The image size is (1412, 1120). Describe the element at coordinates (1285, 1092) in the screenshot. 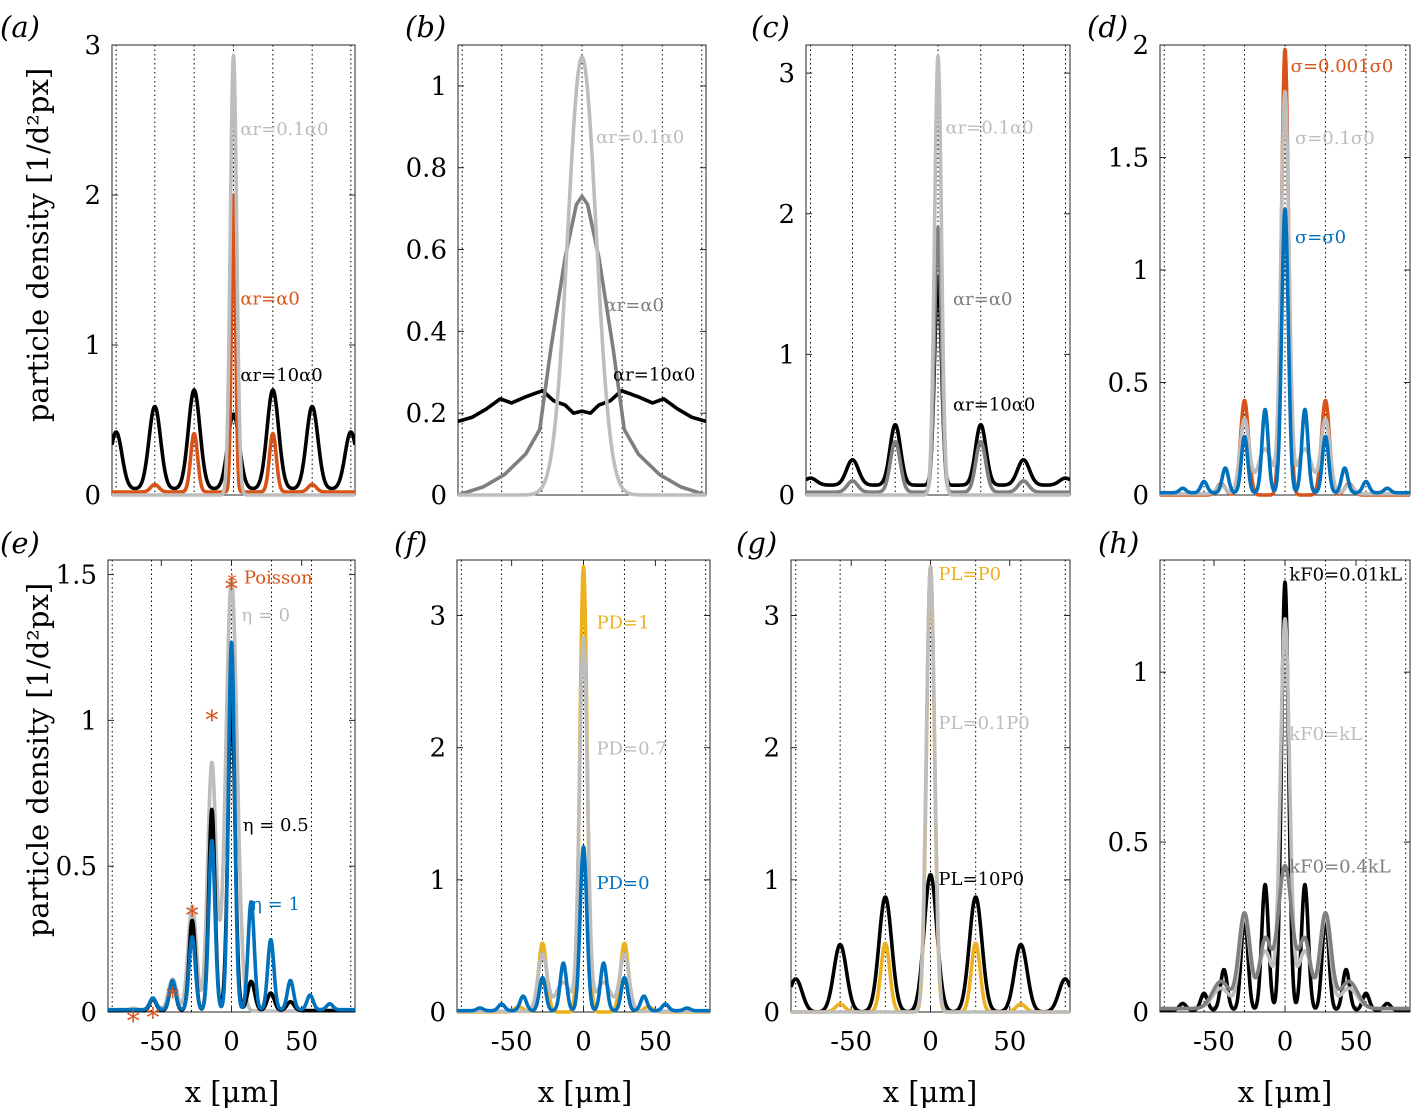

I see `xlabel-h: x [μm]` at that location.